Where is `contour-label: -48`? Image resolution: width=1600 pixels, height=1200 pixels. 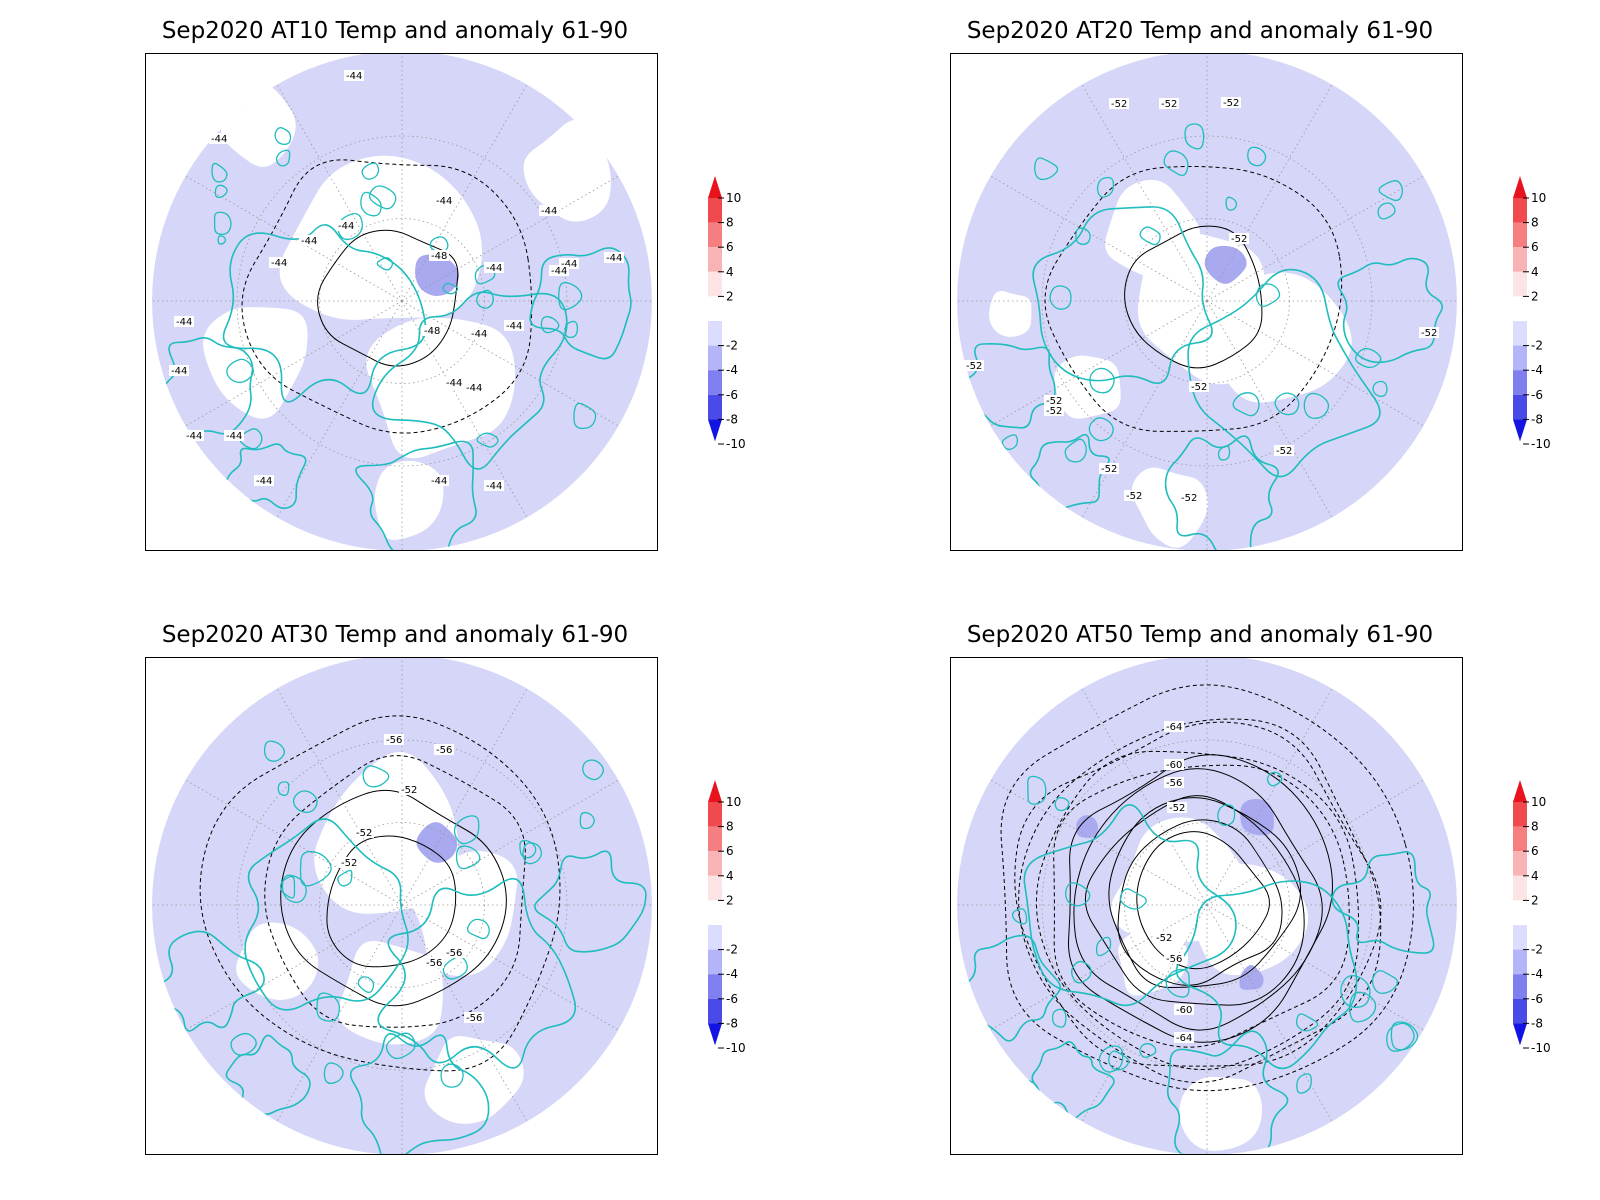
contour-label: -48 is located at coordinates (439, 256).